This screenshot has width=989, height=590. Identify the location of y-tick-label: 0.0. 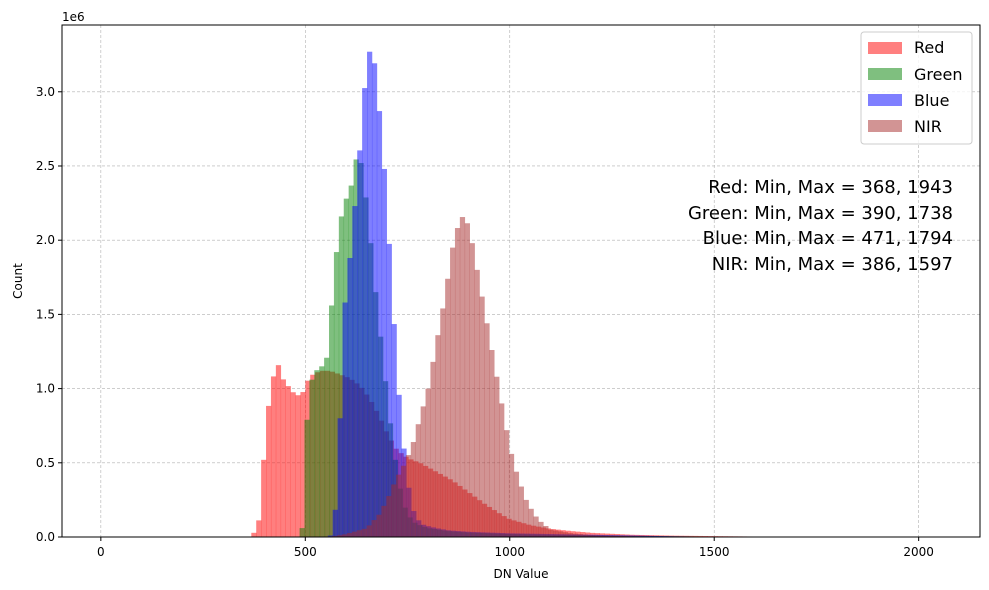
(45, 537).